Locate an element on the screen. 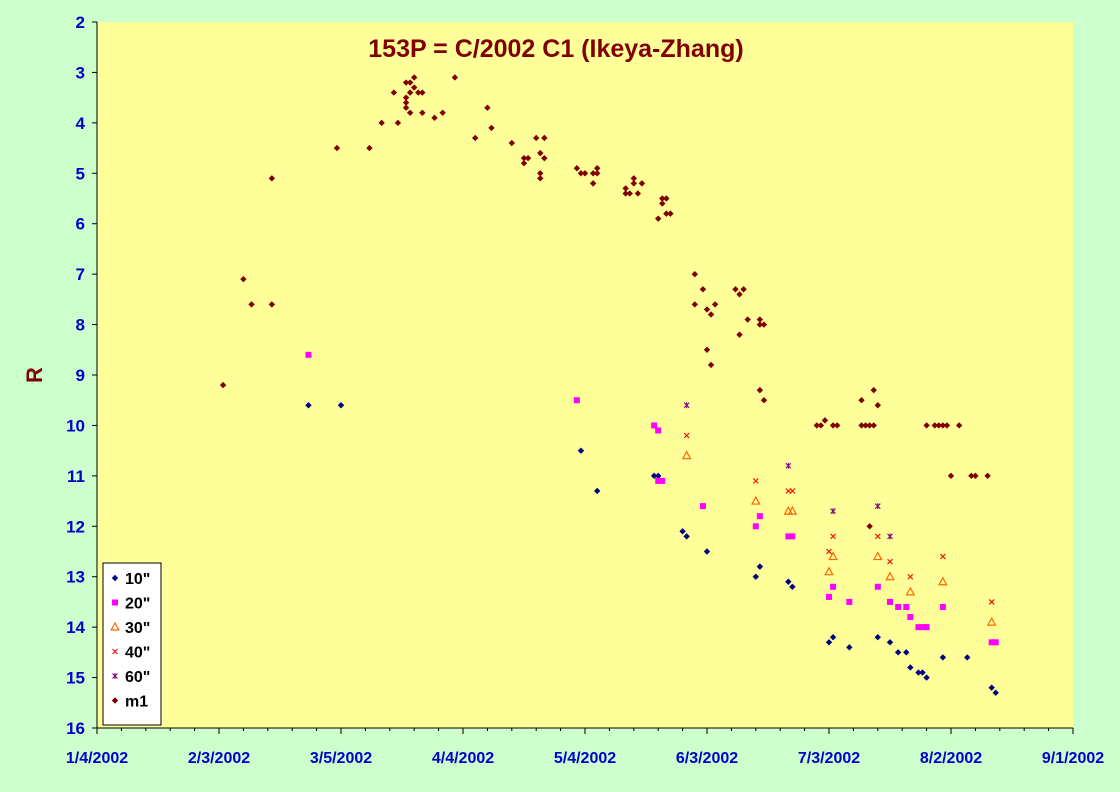 The height and width of the screenshot is (792, 1120). y-tick-label: 4 is located at coordinates (81, 123).